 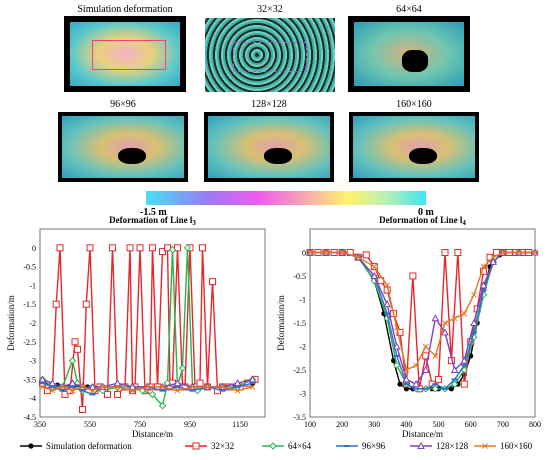 What do you see at coordinates (299, 323) in the screenshot?
I see `y-tick-label: -1.5` at bounding box center [299, 323].